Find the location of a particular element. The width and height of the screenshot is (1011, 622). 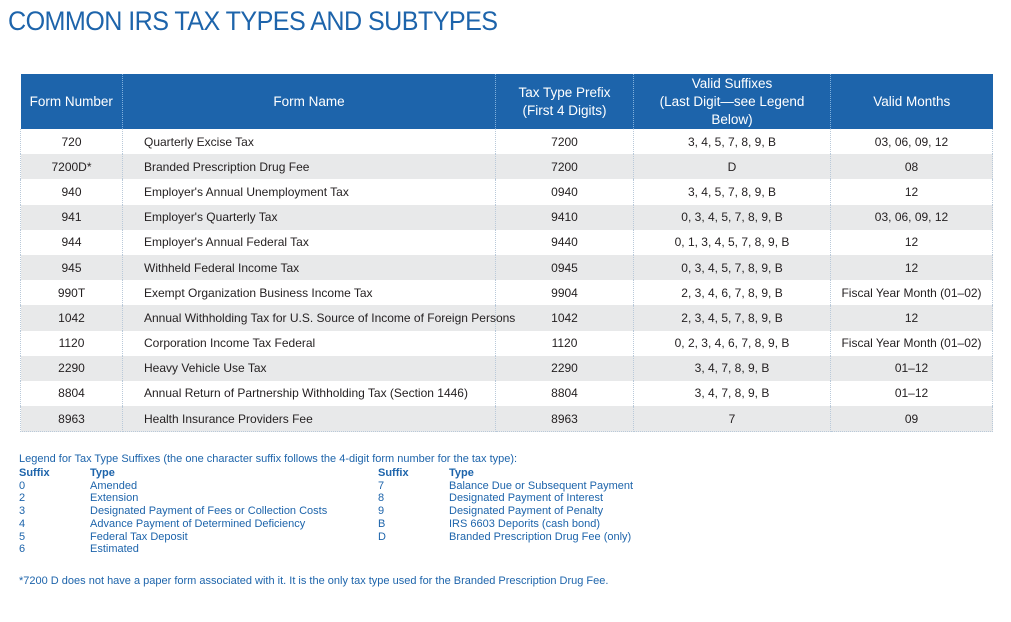

header-tax-type-prefix: Tax Type Prefix (First 4 Digits) is located at coordinates (564, 101).